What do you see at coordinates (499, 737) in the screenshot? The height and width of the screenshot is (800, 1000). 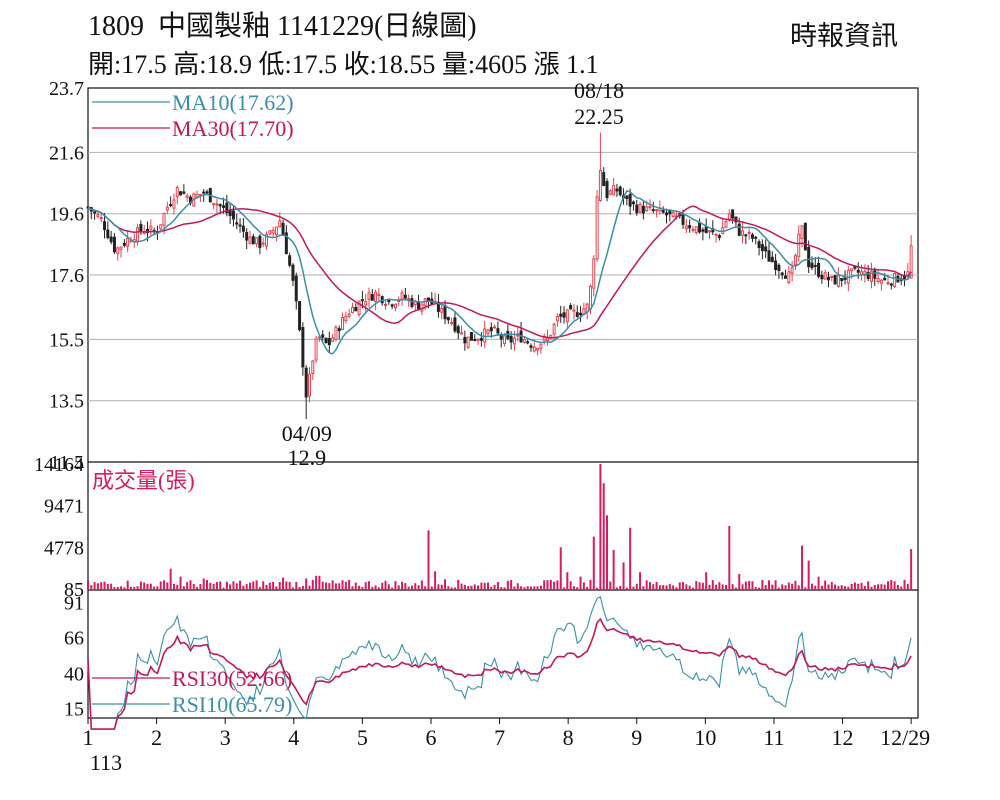 I see `x-tick-label: 7` at bounding box center [499, 737].